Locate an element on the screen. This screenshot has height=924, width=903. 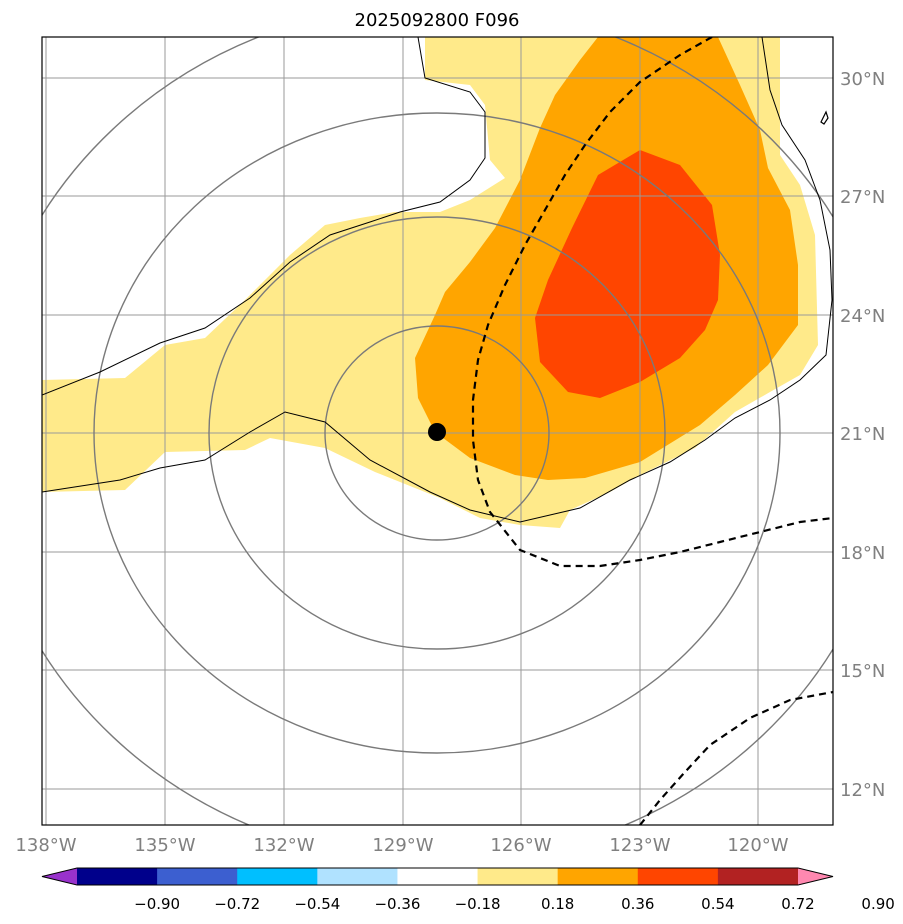
colorbar-tick-label: −0.54 is located at coordinates (317, 904).